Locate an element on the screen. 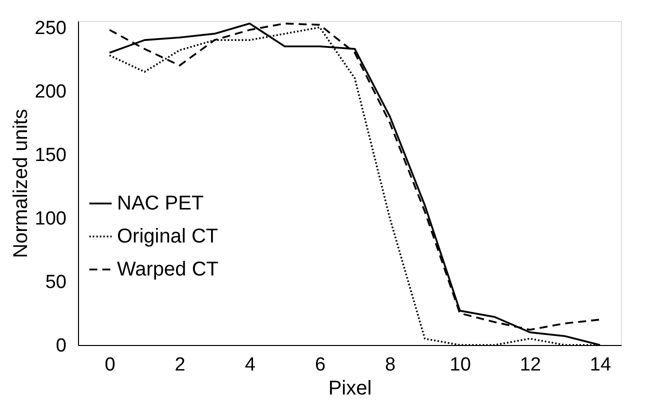 The width and height of the screenshot is (651, 408). x-tick-label: 10 is located at coordinates (460, 365).